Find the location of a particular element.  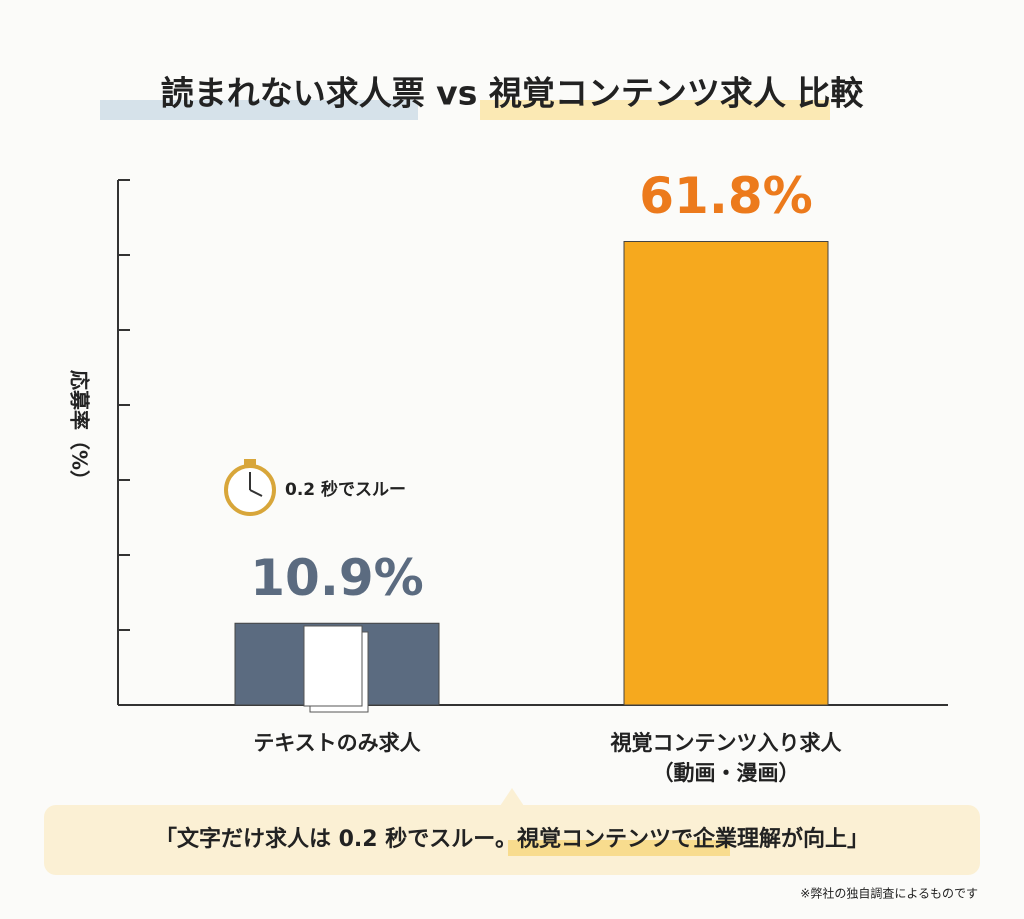

value-label: 10.9% is located at coordinates (336, 578).